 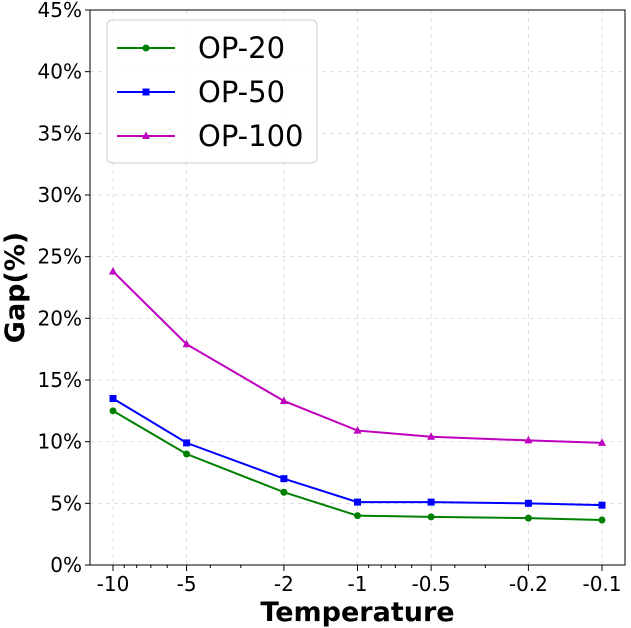 I want to click on x-tick-label: -10, so click(x=113, y=584).